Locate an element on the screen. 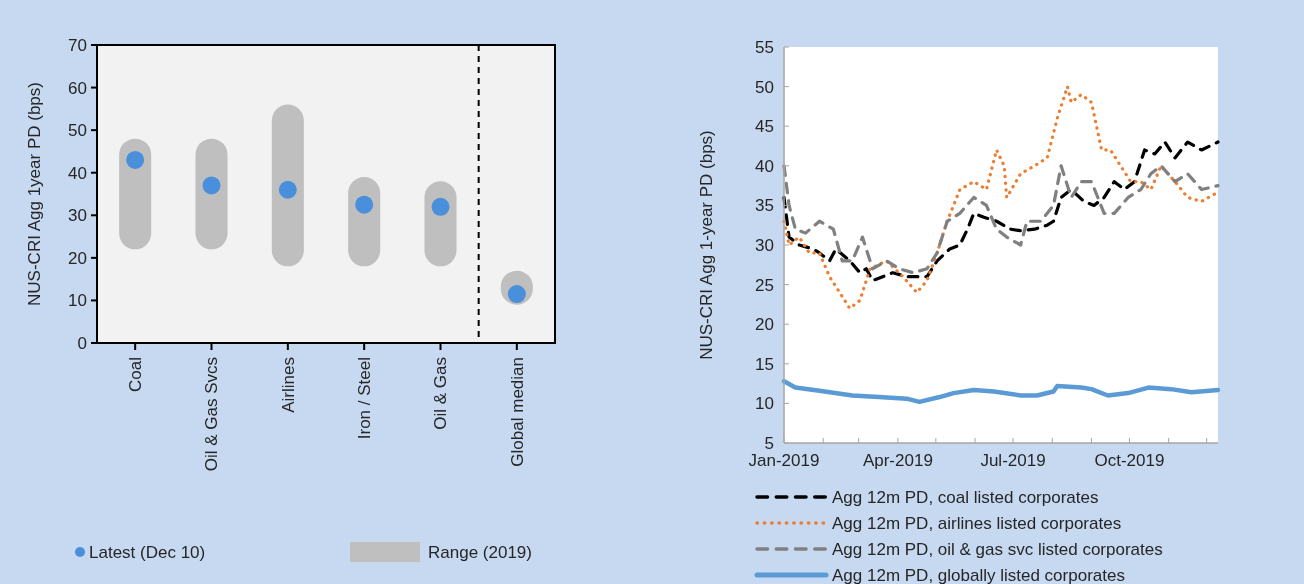 The height and width of the screenshot is (584, 1304). x-tick-label: Iron / Steel is located at coordinates (365, 398).